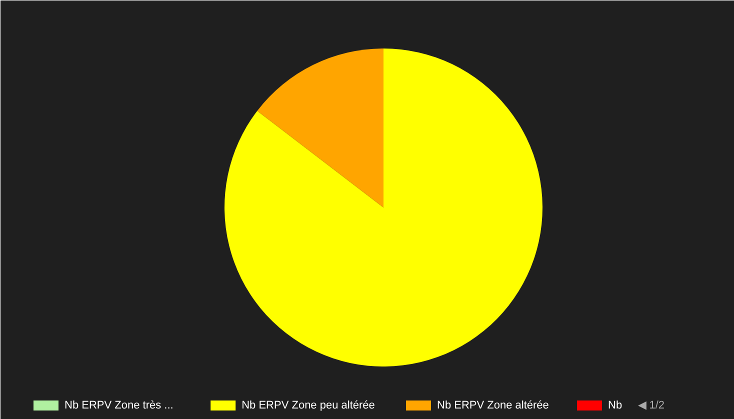  What do you see at coordinates (493, 406) in the screenshot?
I see `legend-label: Nb ERPV Zone altérée` at bounding box center [493, 406].